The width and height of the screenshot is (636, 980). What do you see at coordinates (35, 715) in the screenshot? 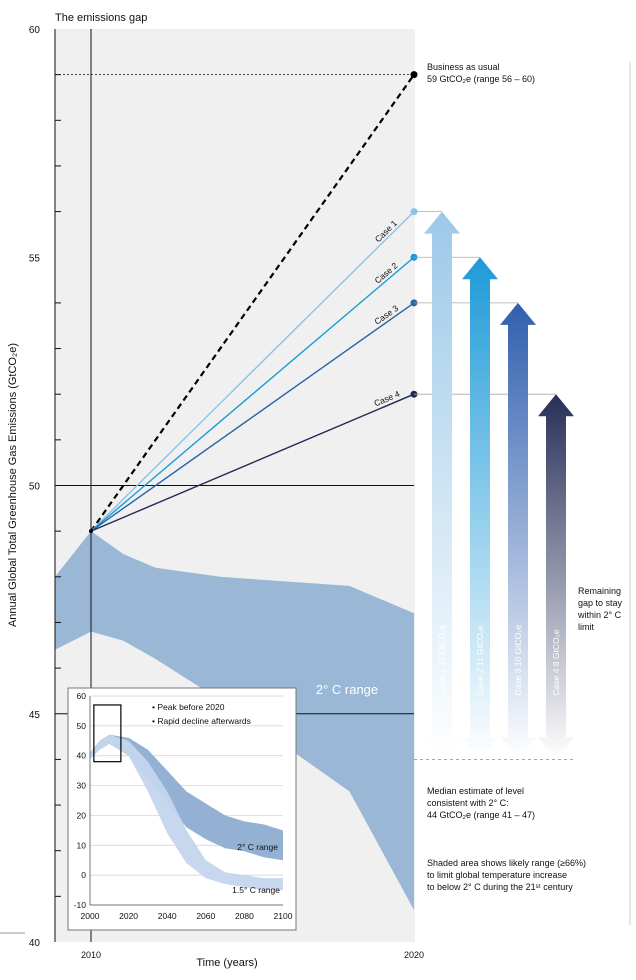
I see `y-tick-label-45: 45` at bounding box center [35, 715].